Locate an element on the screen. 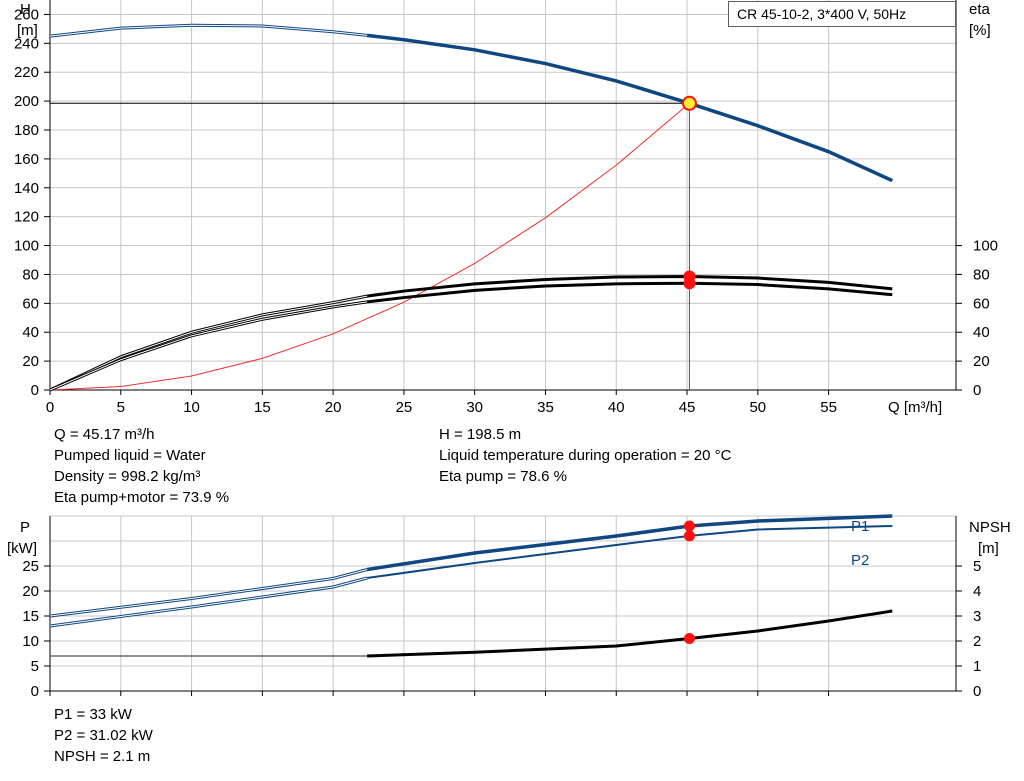  npsh-axis-title: NPSH is located at coordinates (990, 527).